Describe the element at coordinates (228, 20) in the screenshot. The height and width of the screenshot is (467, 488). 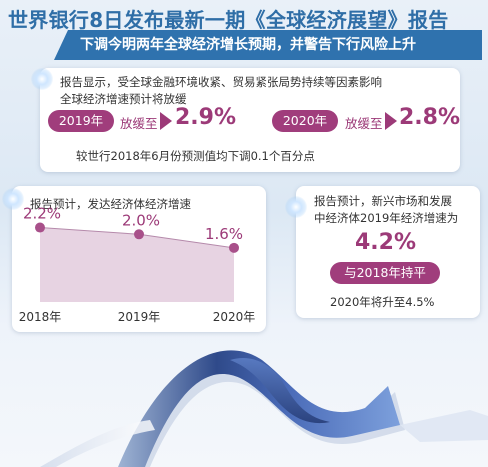
I see `page-title: 世界银行8日发布最新一期《全球经济展望》报告` at that location.